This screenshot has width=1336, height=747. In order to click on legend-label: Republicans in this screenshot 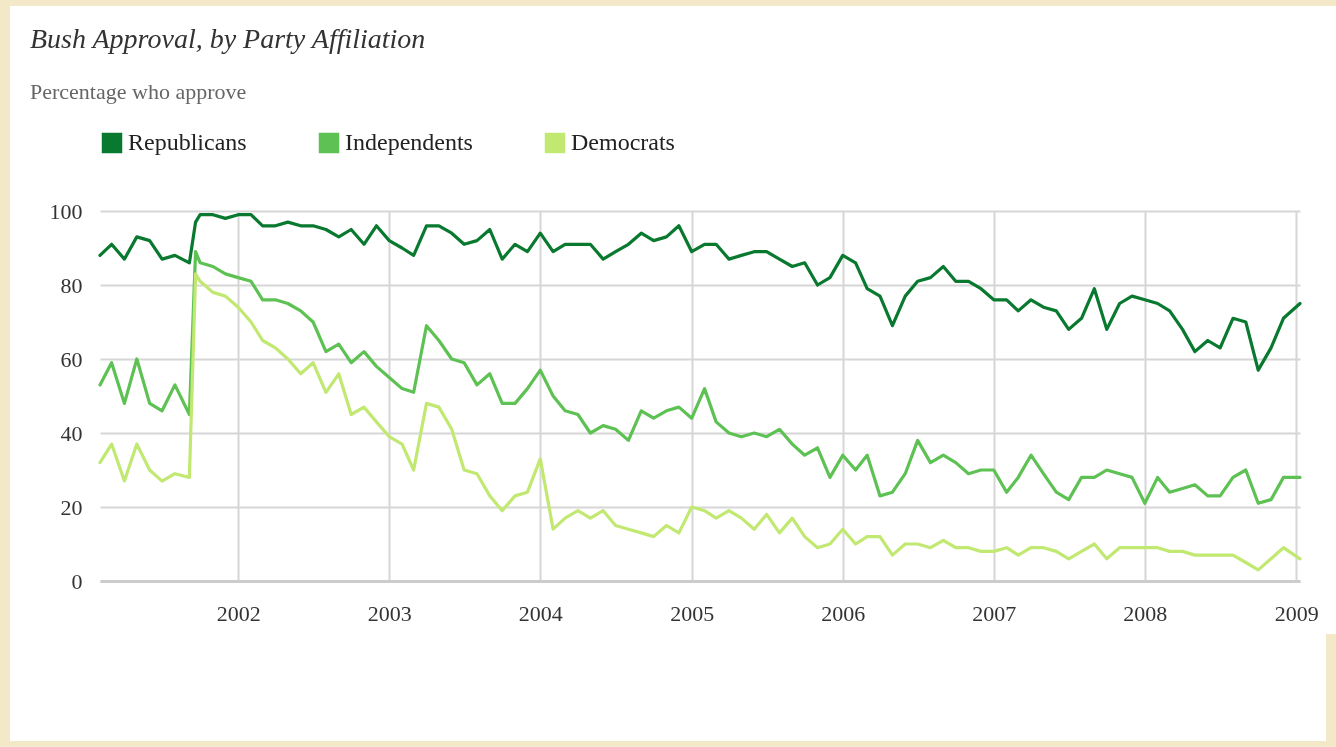, I will do `click(187, 142)`.